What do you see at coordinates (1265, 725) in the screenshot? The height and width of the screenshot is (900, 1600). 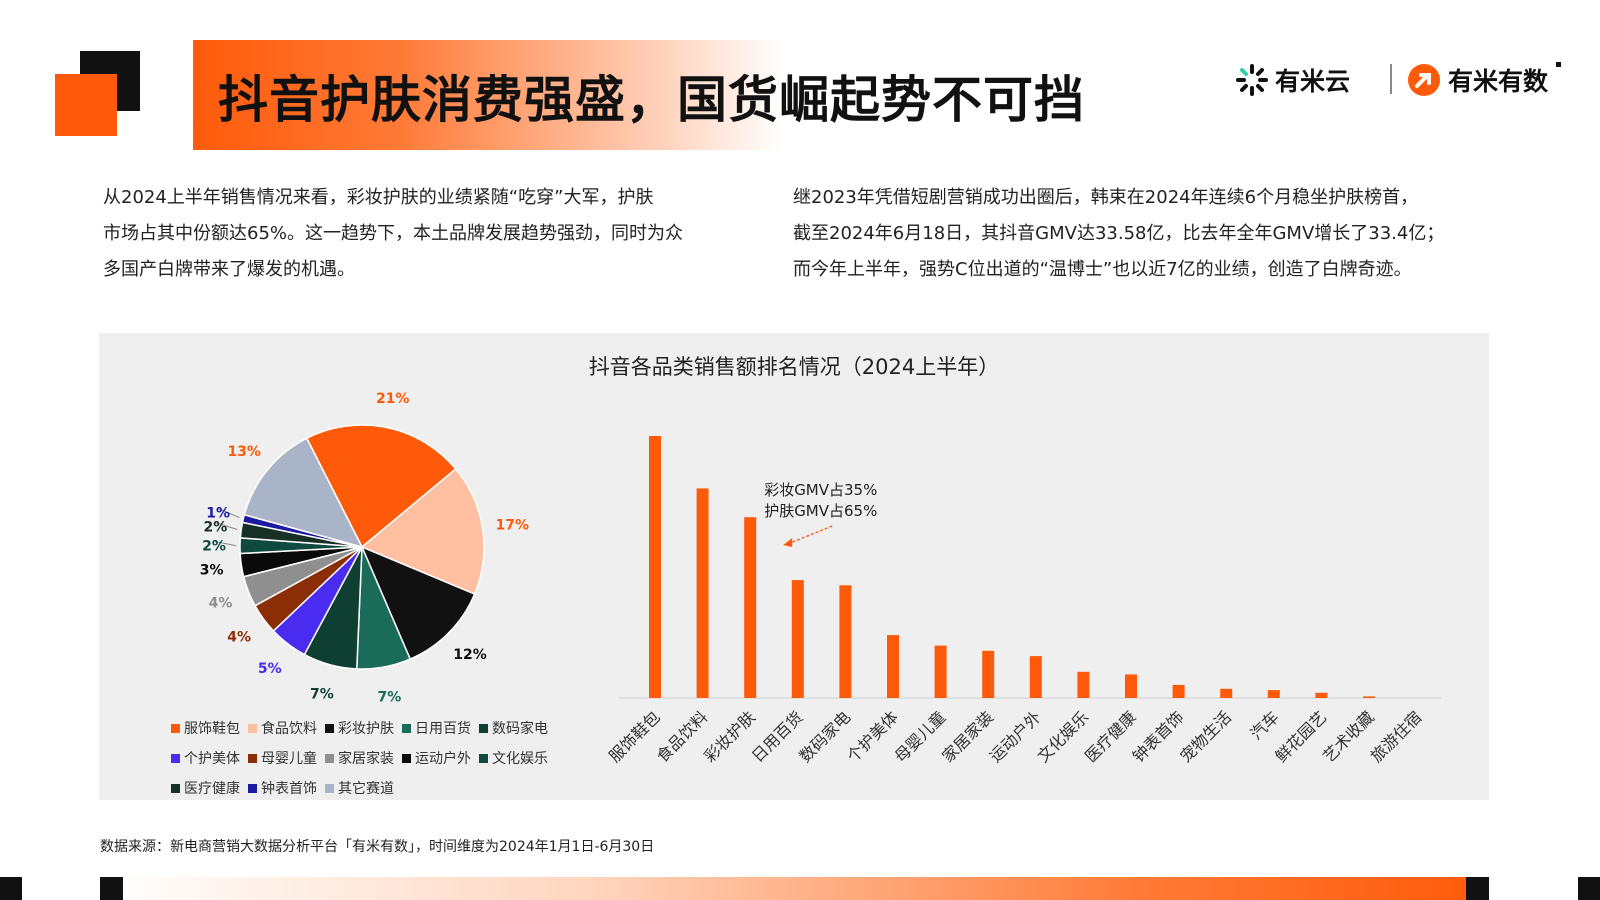 I see `bar-category-label: 汽车` at bounding box center [1265, 725].